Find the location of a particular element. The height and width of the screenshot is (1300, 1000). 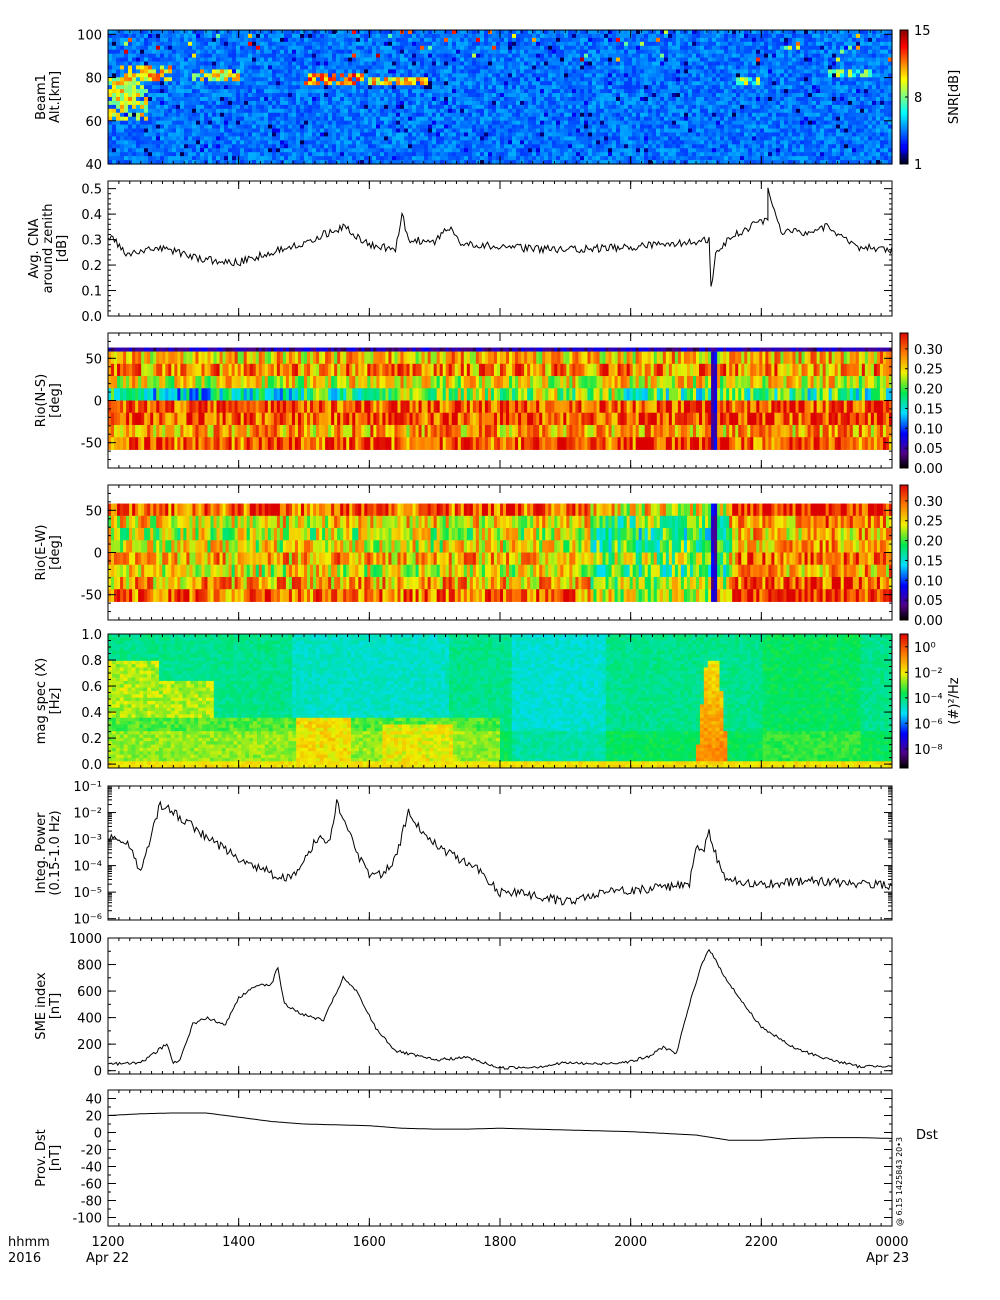

x-row-label-bottom: 2016 is located at coordinates (24, 1258).